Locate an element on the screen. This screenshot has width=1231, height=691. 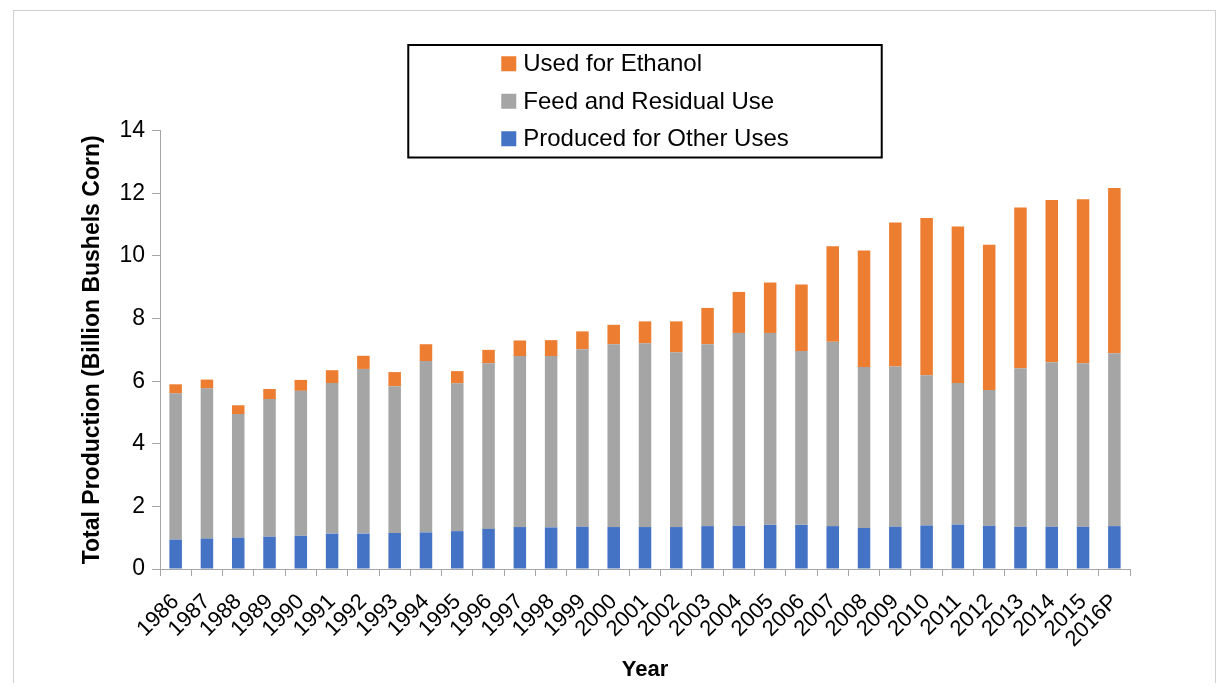
y-tick-label: 10 is located at coordinates (132, 254).